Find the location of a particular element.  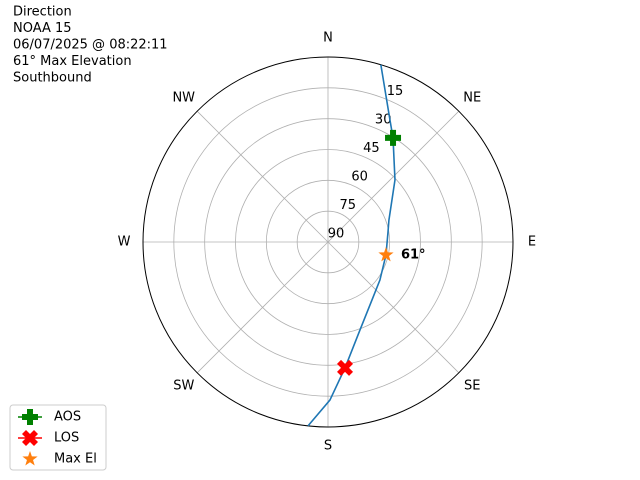

title-line: 06/07/2025 @ 08:22:11 is located at coordinates (90, 45).